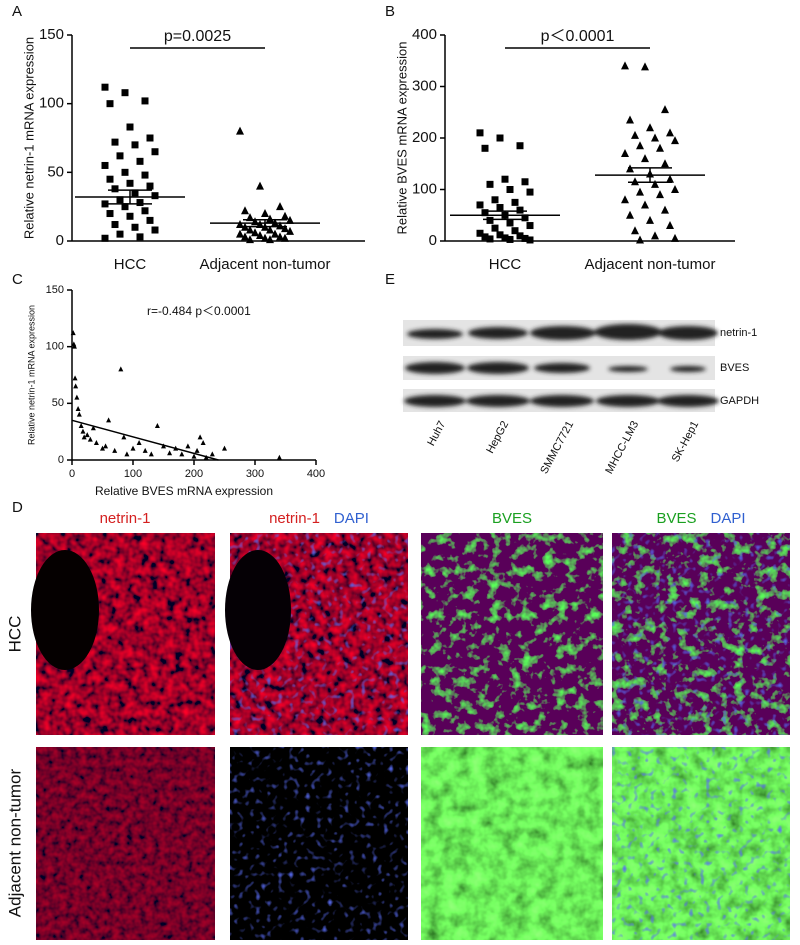 The height and width of the screenshot is (945, 800). Describe the element at coordinates (701, 843) in the screenshot. I see `dapi-overlay` at that location.